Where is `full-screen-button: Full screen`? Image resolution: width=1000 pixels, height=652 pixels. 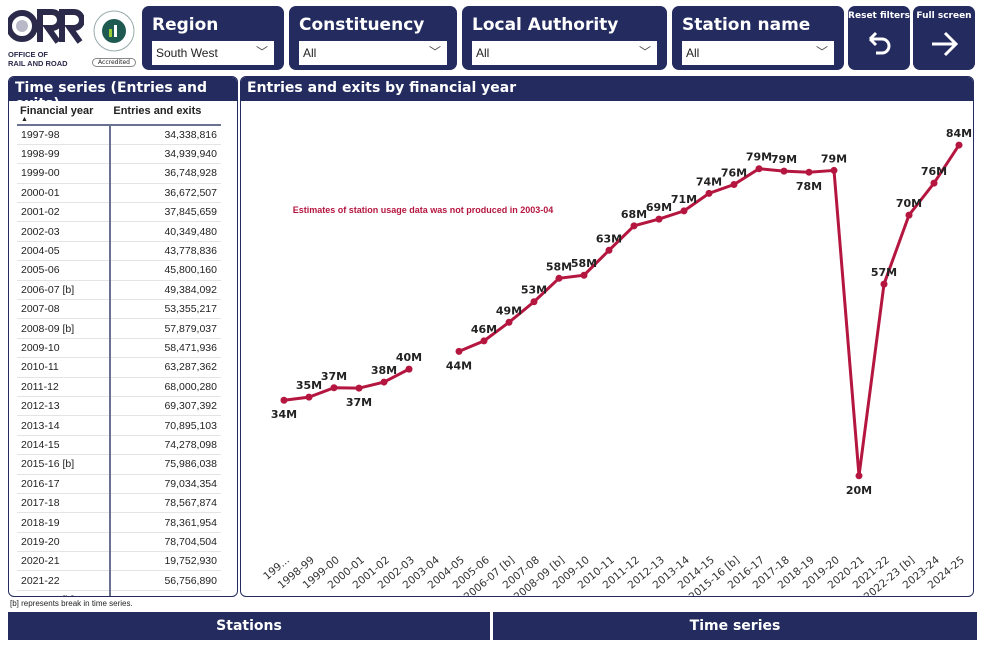
full-screen-button: Full screen is located at coordinates (944, 38).